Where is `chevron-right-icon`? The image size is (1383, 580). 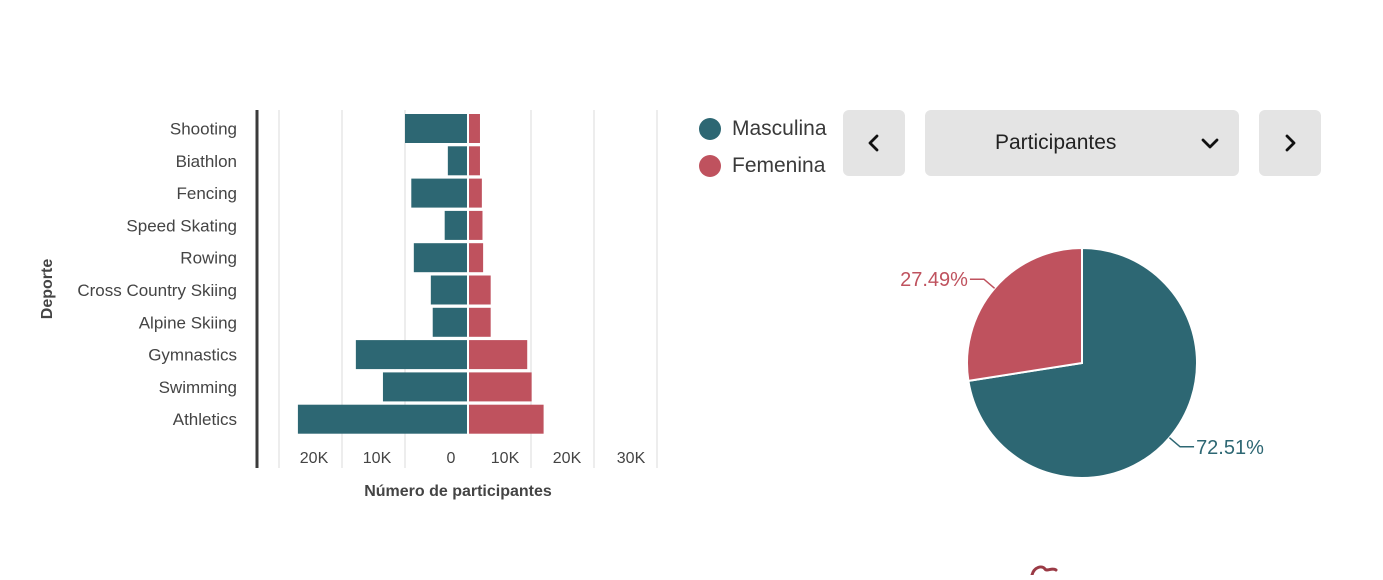
chevron-right-icon is located at coordinates (1290, 143).